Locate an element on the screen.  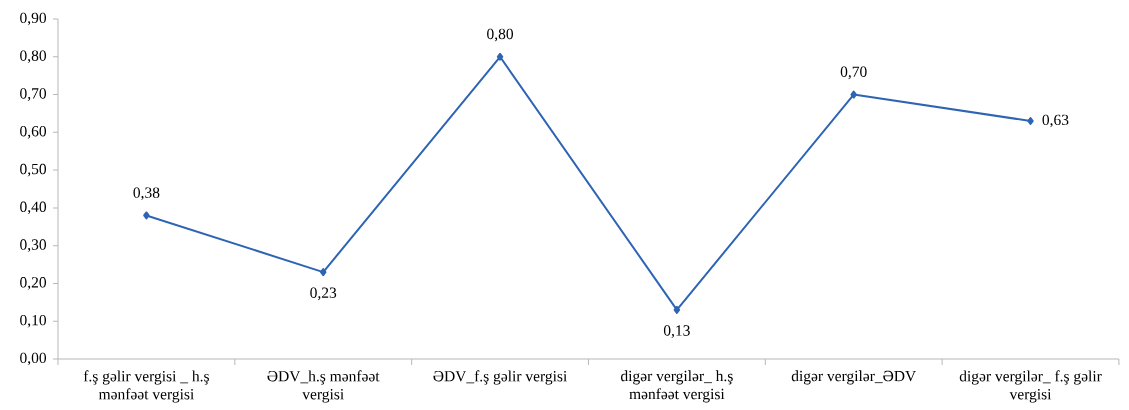
x-tick-label: f.ş gəlir vergisi _ h.ş mənfəət vergisi is located at coordinates (146, 386).